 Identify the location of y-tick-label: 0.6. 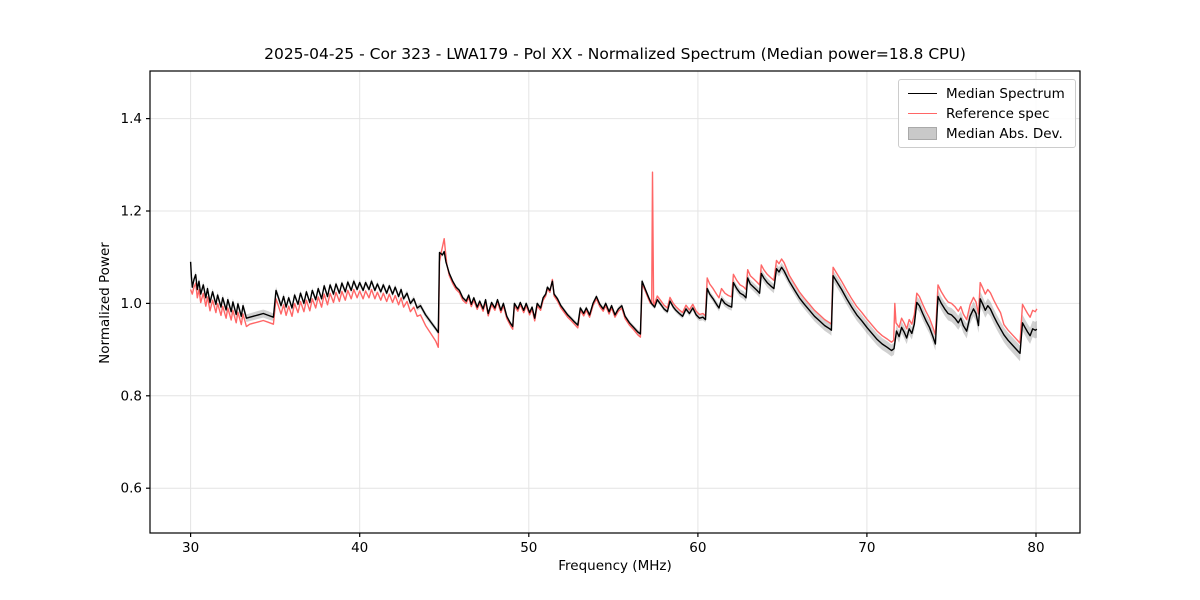
(131, 489).